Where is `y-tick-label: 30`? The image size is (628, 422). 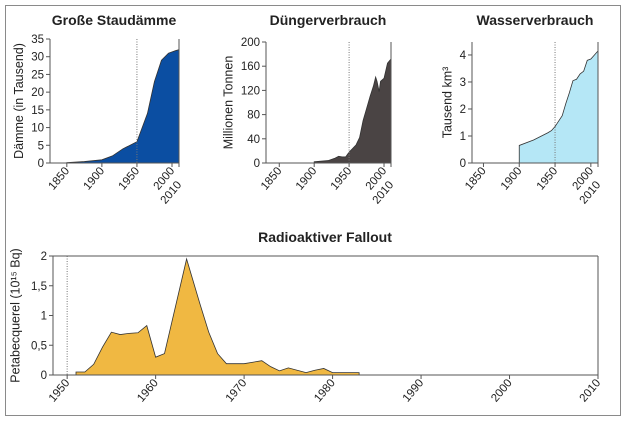
y-tick-label: 30 is located at coordinates (37, 58).